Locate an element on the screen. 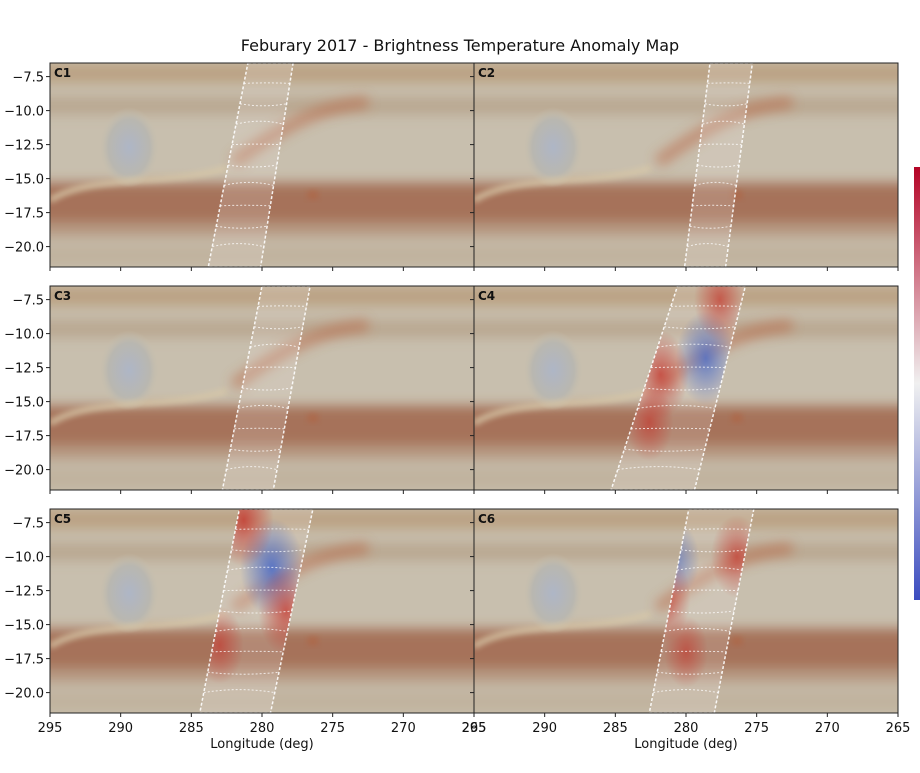 Image resolution: width=920 pixels, height=773 pixels. panel-label: C6 is located at coordinates (486, 519).